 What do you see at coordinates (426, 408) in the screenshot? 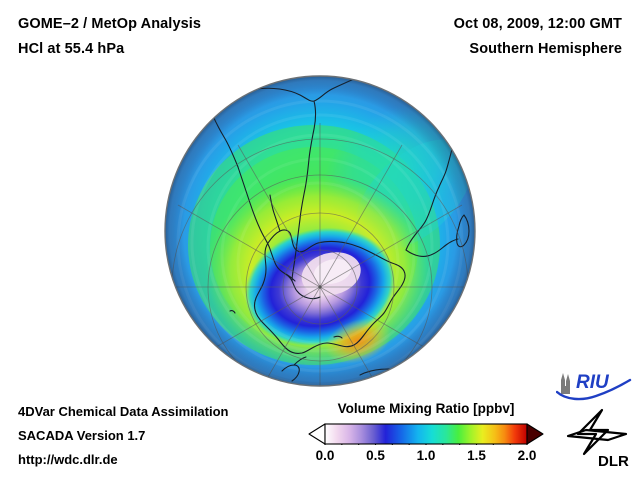
I see `colorbar-title: Volume Mixing Ratio [ppbv]` at bounding box center [426, 408].